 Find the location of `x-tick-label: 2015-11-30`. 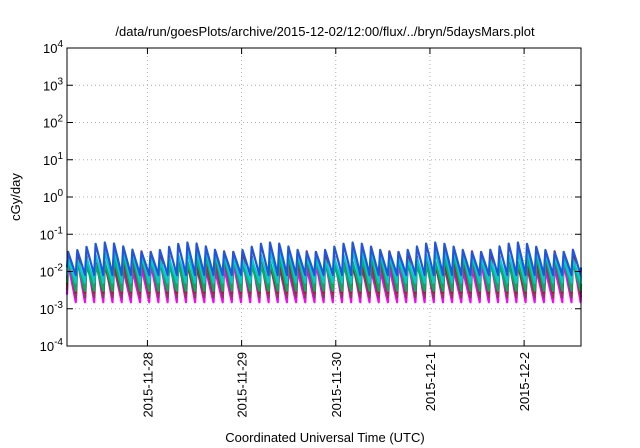

x-tick-label: 2015-11-30 is located at coordinates (336, 385).